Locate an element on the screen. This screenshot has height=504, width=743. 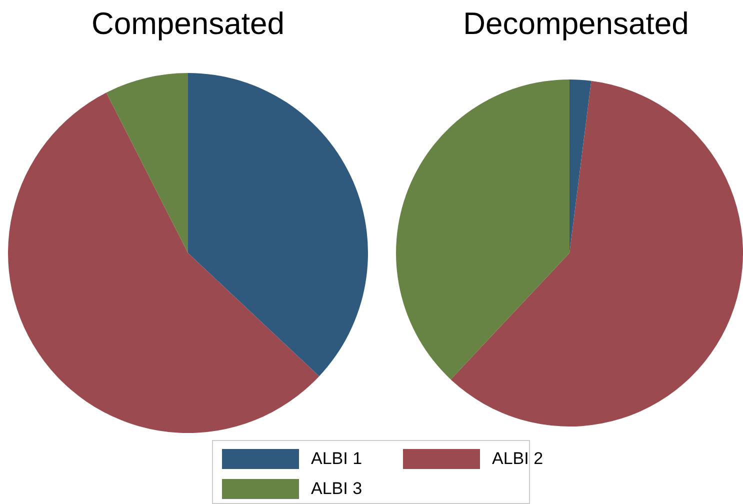
legend-label: ALBI 2 is located at coordinates (518, 459).